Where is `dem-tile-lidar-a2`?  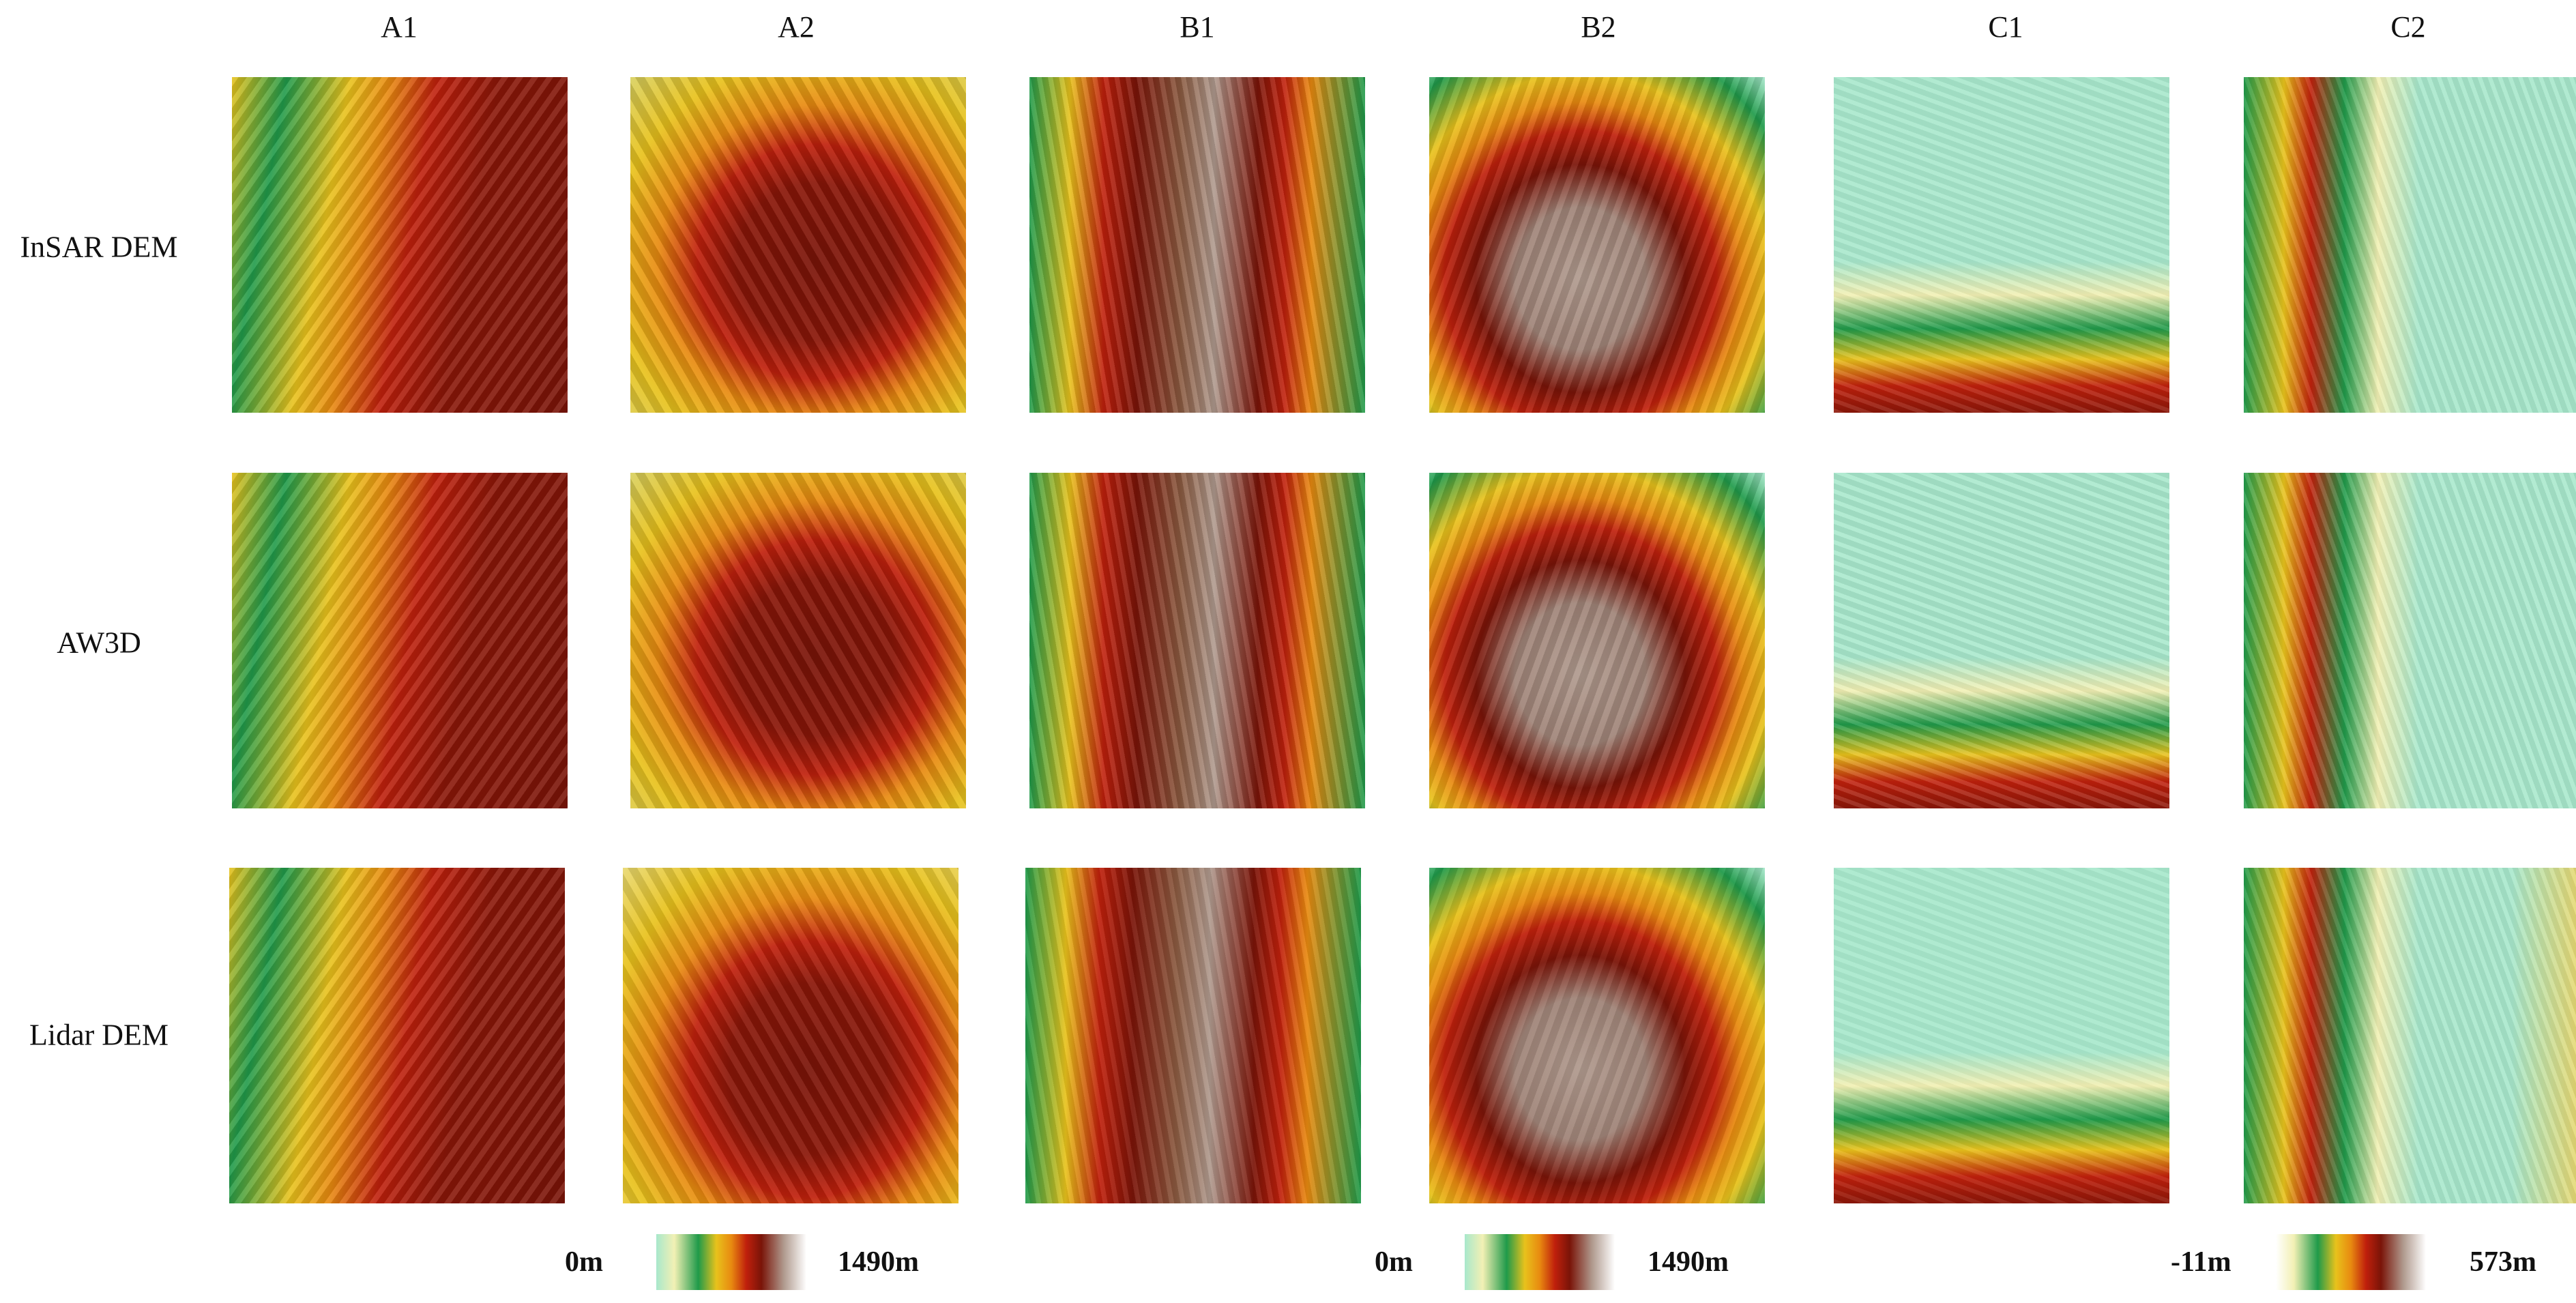 dem-tile-lidar-a2 is located at coordinates (790, 1035).